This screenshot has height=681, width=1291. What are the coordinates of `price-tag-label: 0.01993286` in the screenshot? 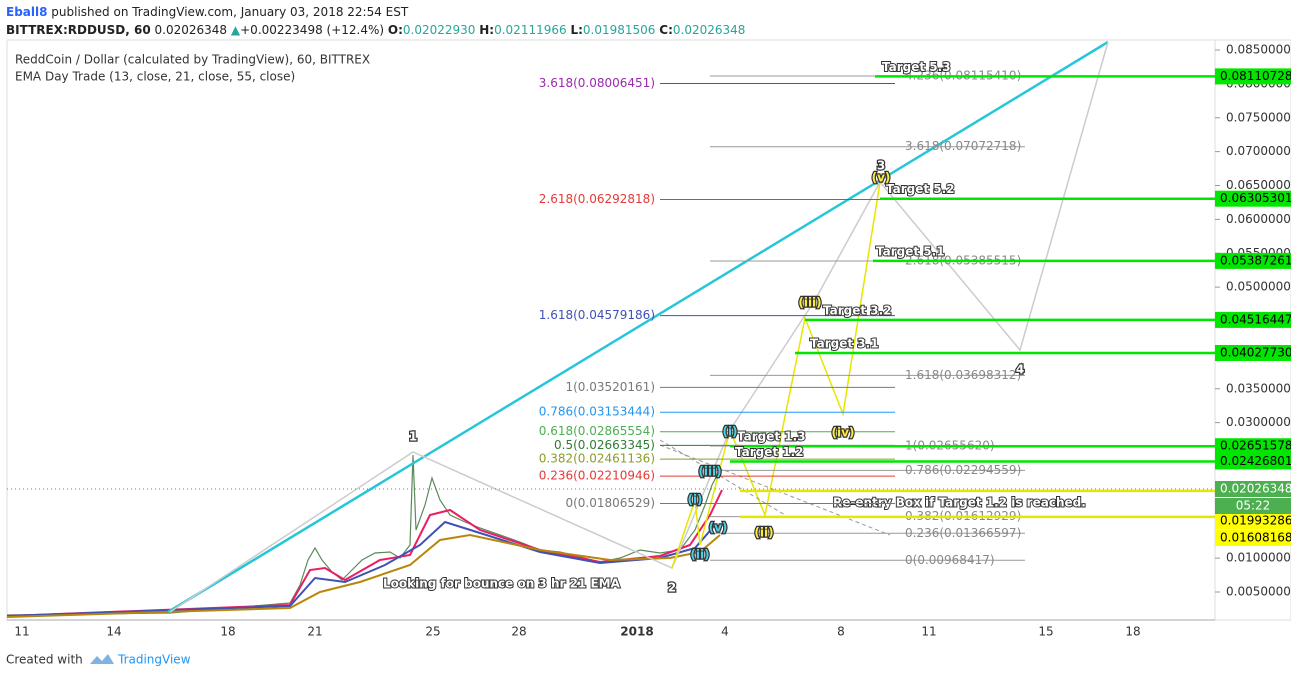 It's located at (1255, 521).